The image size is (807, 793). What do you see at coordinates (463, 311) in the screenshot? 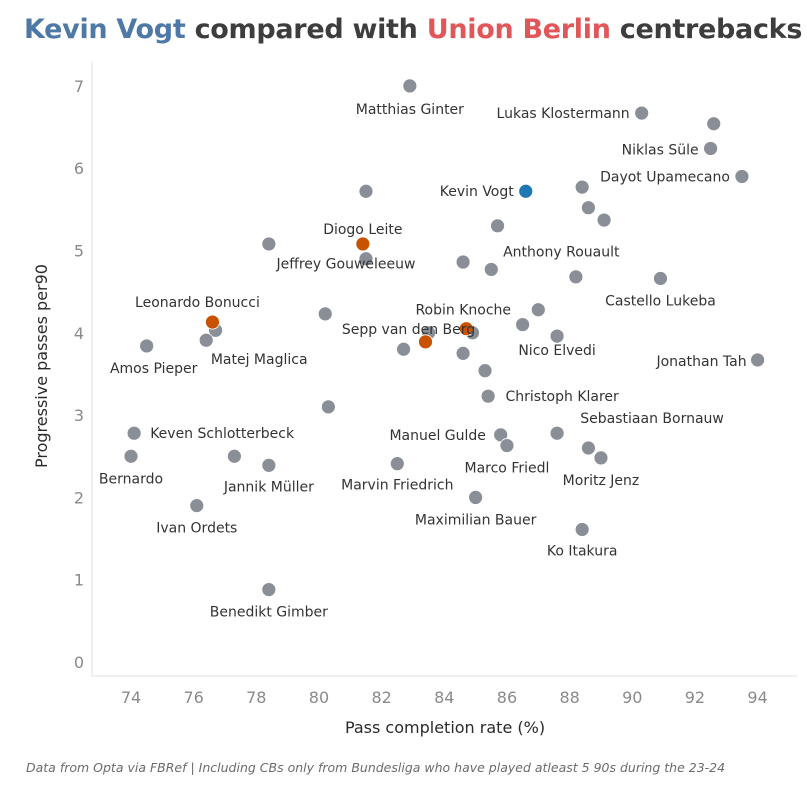
I see `point-label: Robin Knoche` at bounding box center [463, 311].